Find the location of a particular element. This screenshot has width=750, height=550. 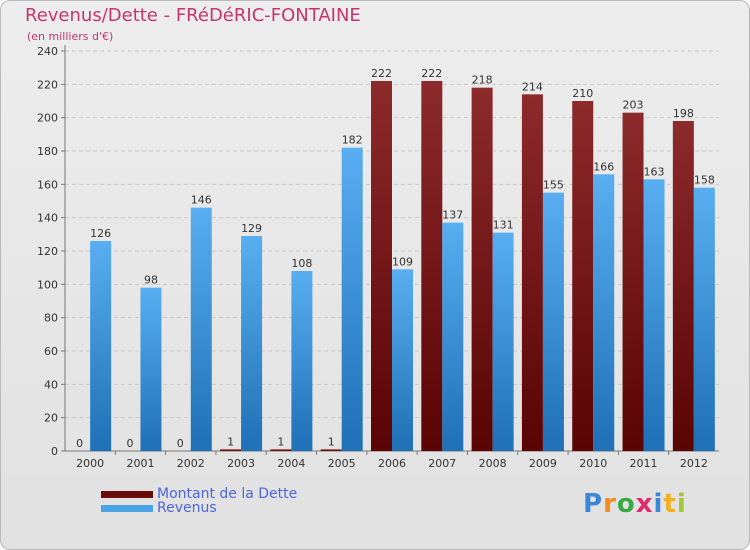

y-tick-label: 160 is located at coordinates (47, 184).